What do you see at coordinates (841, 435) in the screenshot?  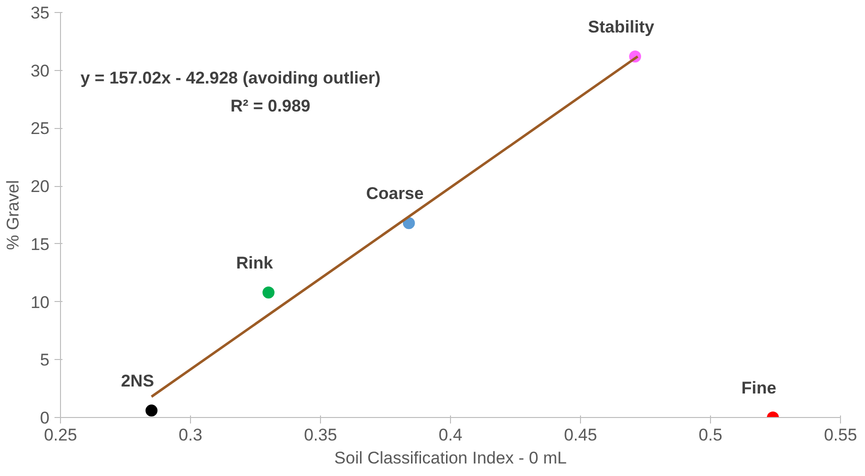 I see `x-tick-label: 0.55` at bounding box center [841, 435].